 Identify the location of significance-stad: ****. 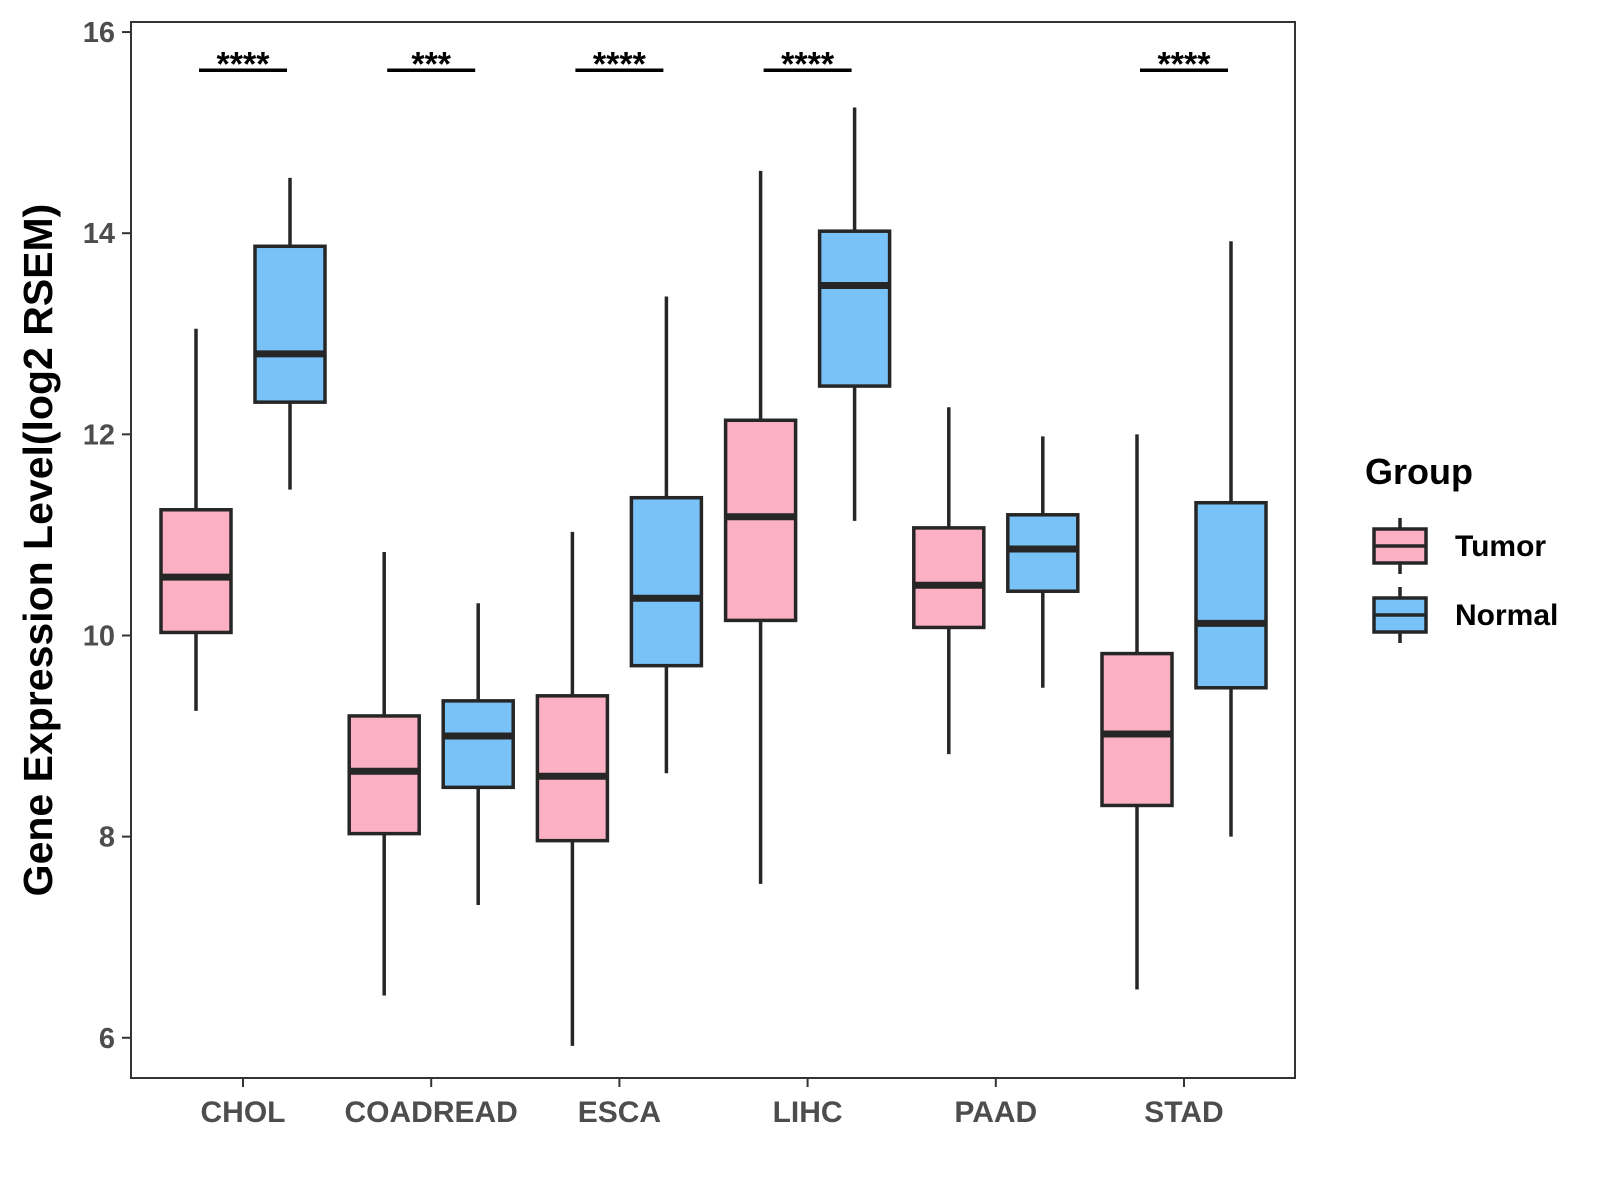
(1184, 64).